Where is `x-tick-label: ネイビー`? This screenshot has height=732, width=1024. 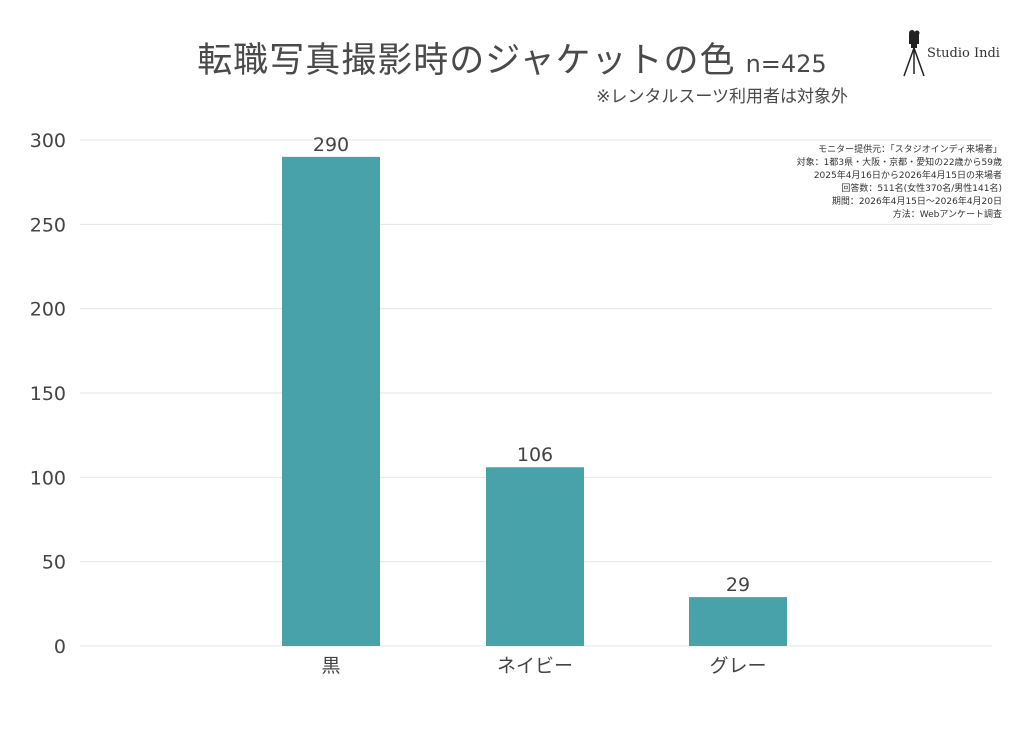
x-tick-label: ネイビー is located at coordinates (535, 666).